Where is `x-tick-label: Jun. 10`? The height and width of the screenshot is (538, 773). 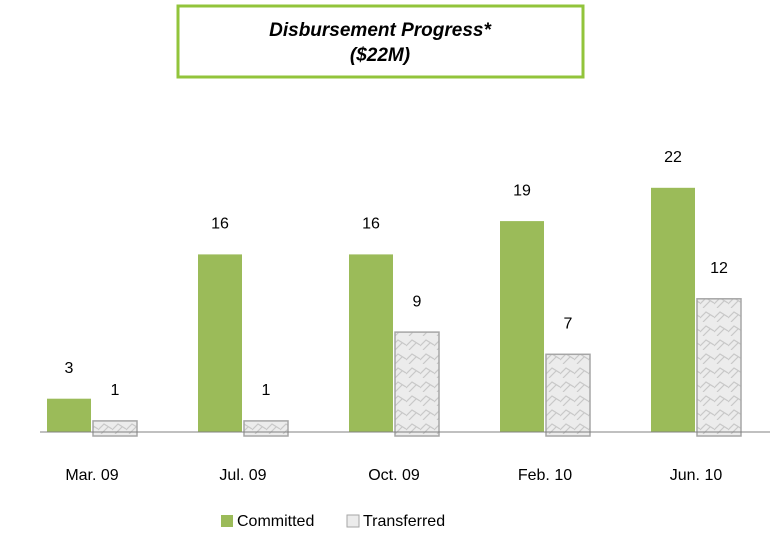 x-tick-label: Jun. 10 is located at coordinates (696, 475).